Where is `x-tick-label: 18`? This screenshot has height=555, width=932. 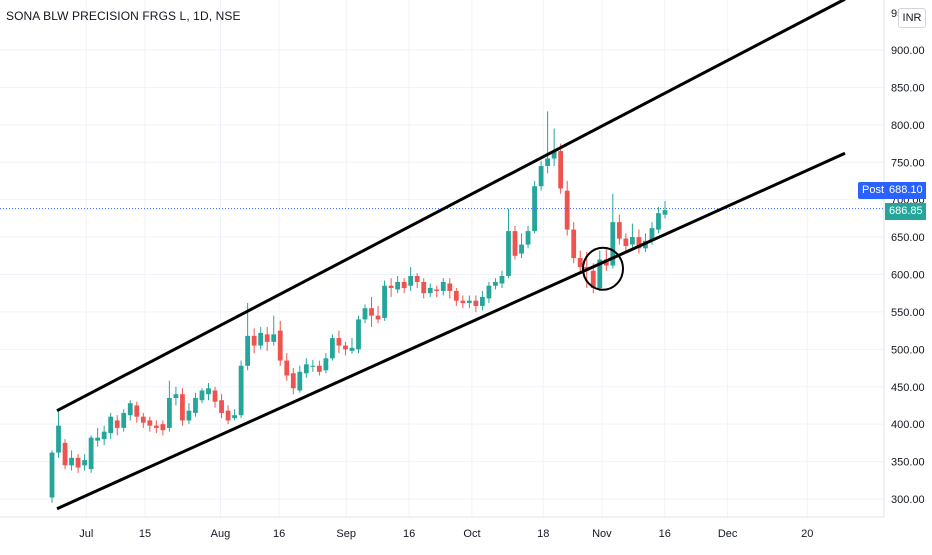 x-tick-label: 18 is located at coordinates (543, 534).